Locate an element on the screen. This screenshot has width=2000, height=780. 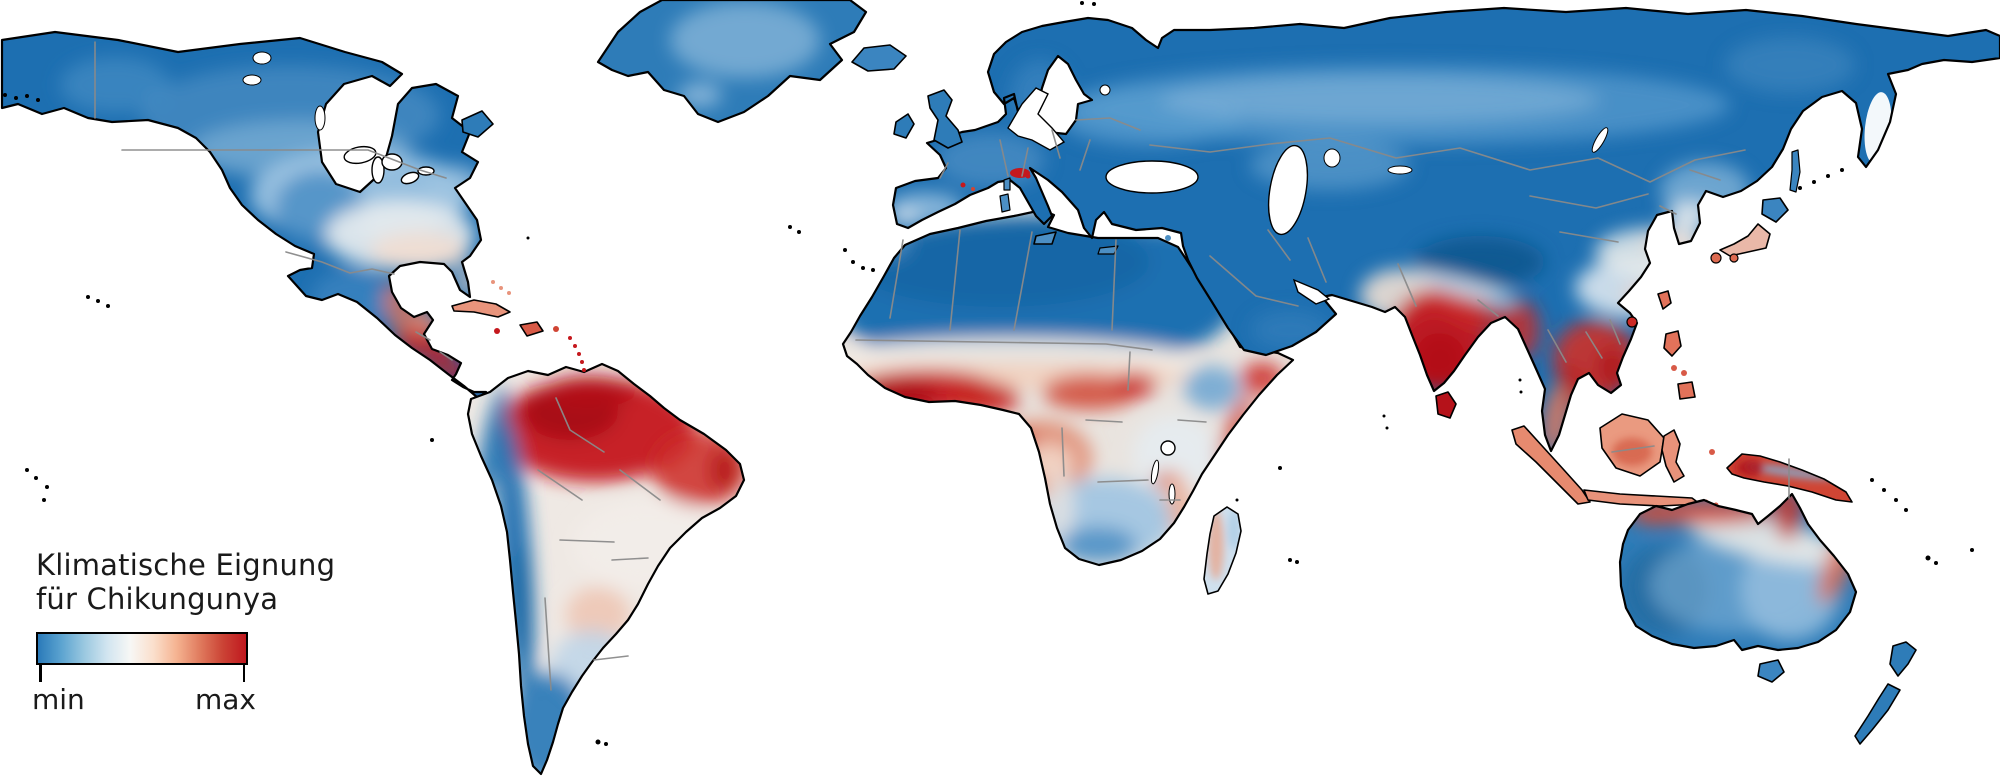
lake-tanganyika is located at coordinates (1155, 472).